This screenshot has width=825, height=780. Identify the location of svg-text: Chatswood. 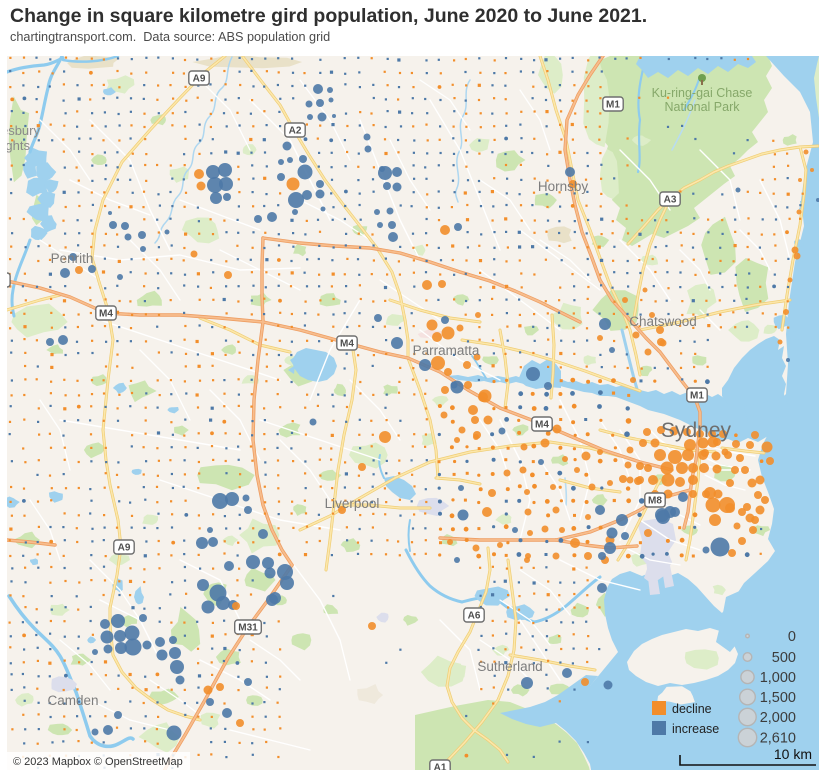
(663, 321).